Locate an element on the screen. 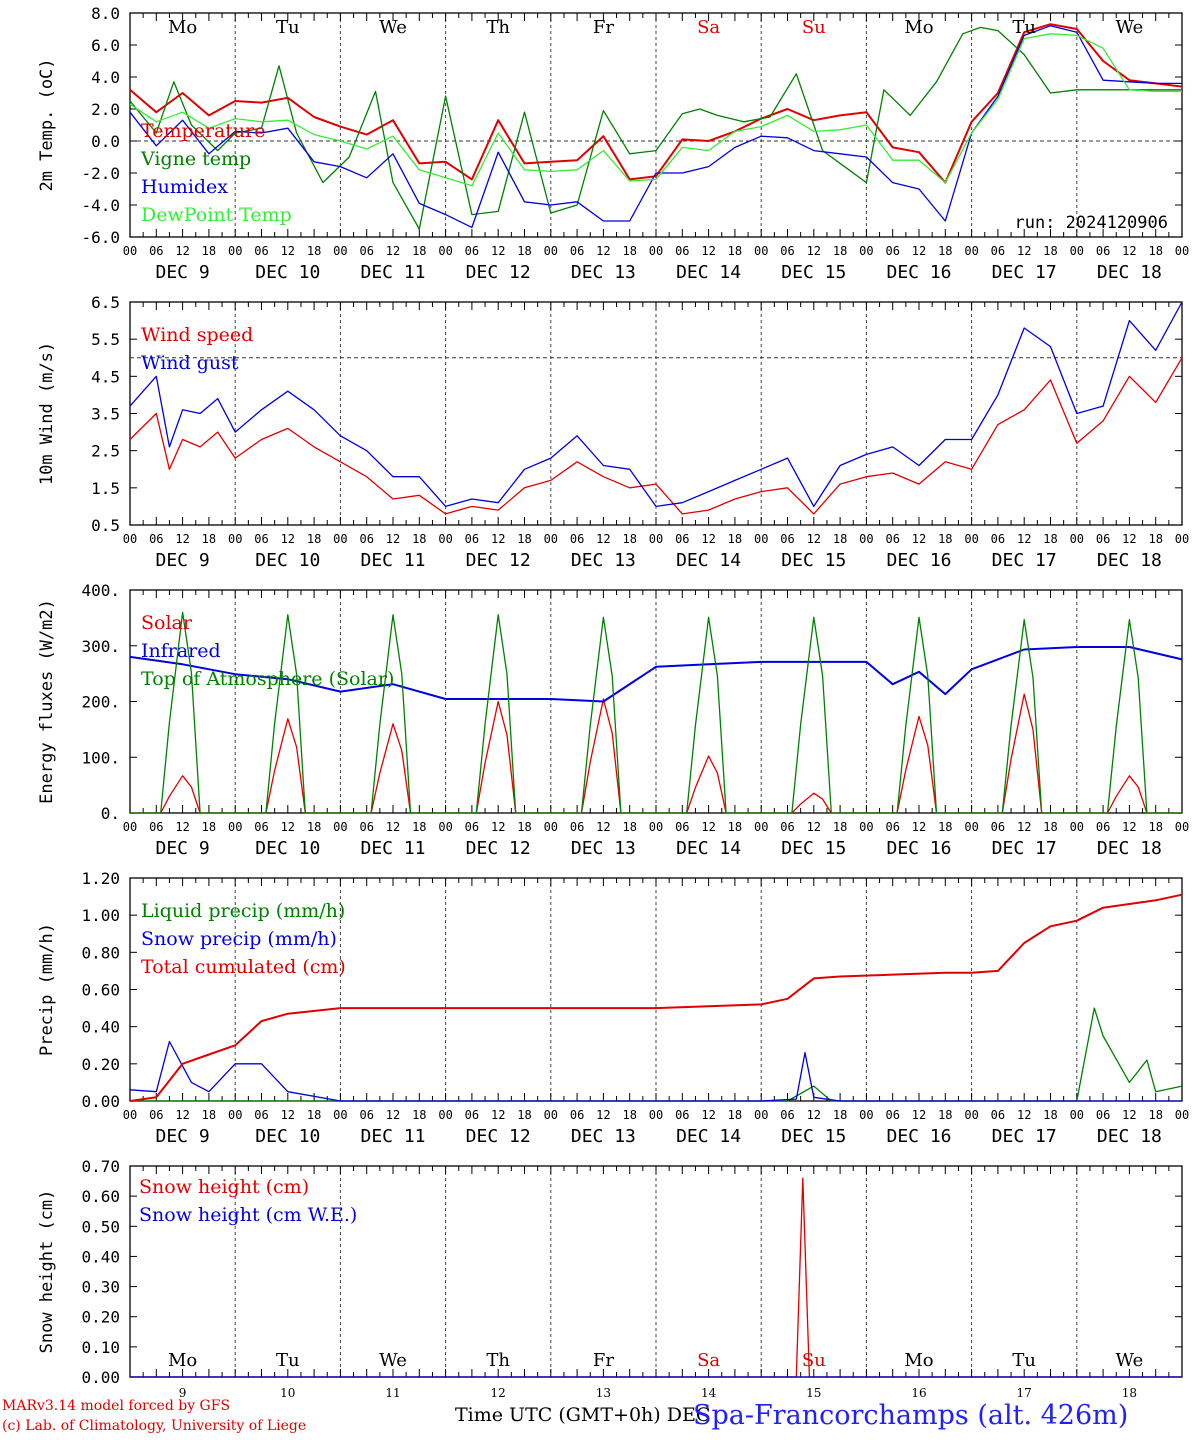 The width and height of the screenshot is (1194, 1440). legend-entry: Top of Atmosphere (Solar) is located at coordinates (267, 679).